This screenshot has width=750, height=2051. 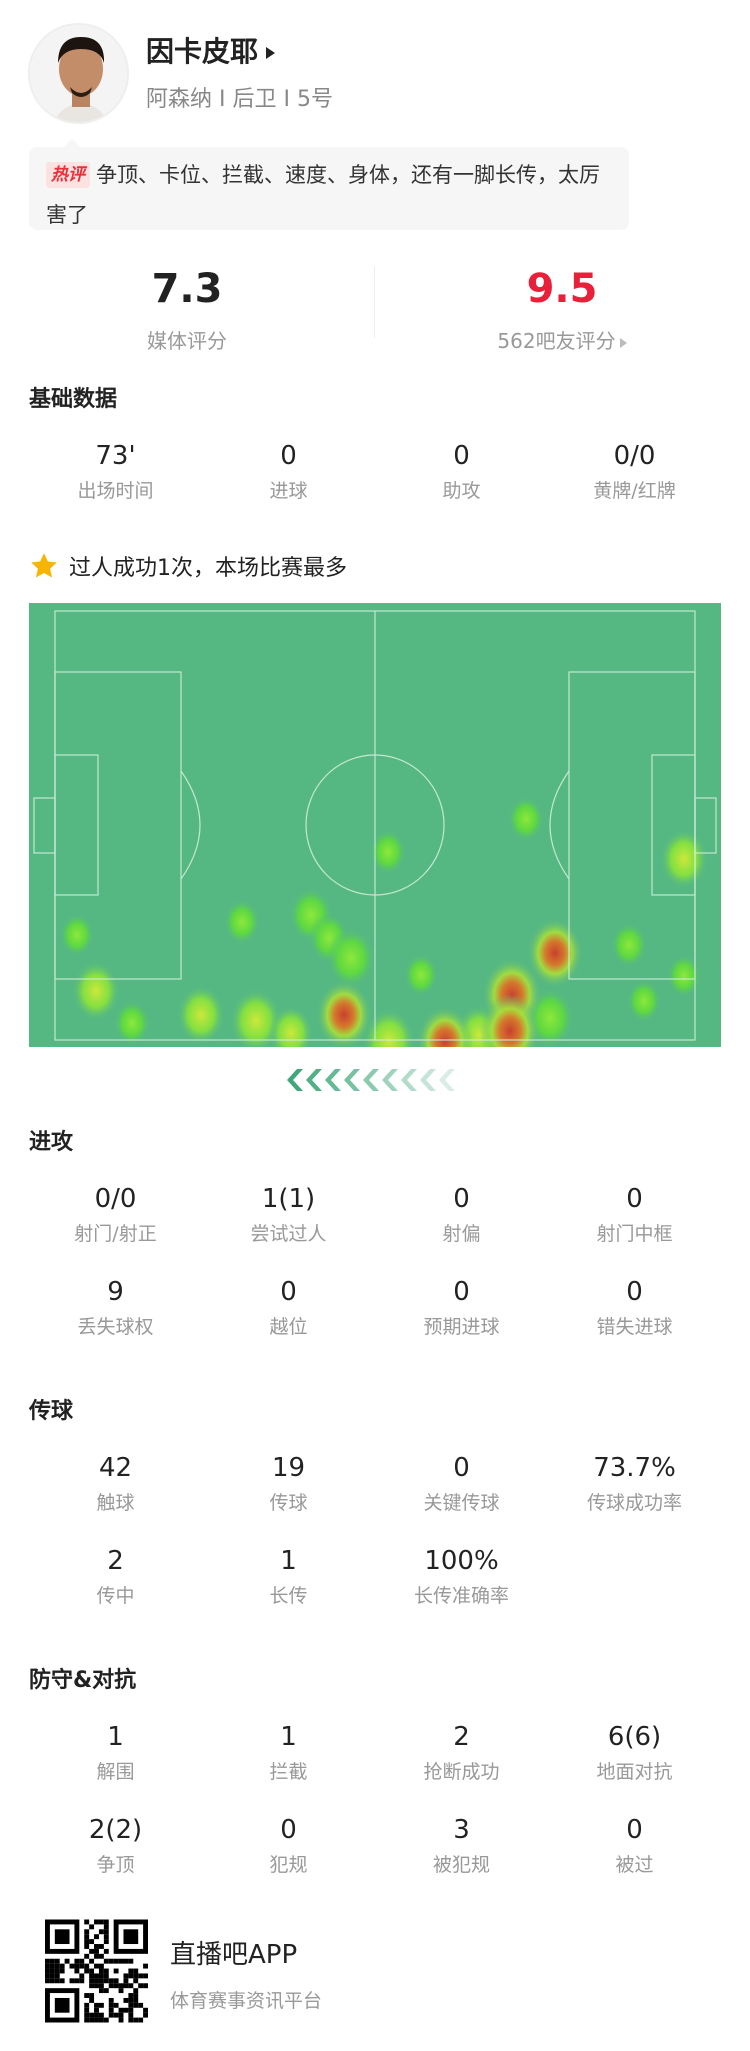 What do you see at coordinates (44, 565) in the screenshot?
I see `star-icon` at bounding box center [44, 565].